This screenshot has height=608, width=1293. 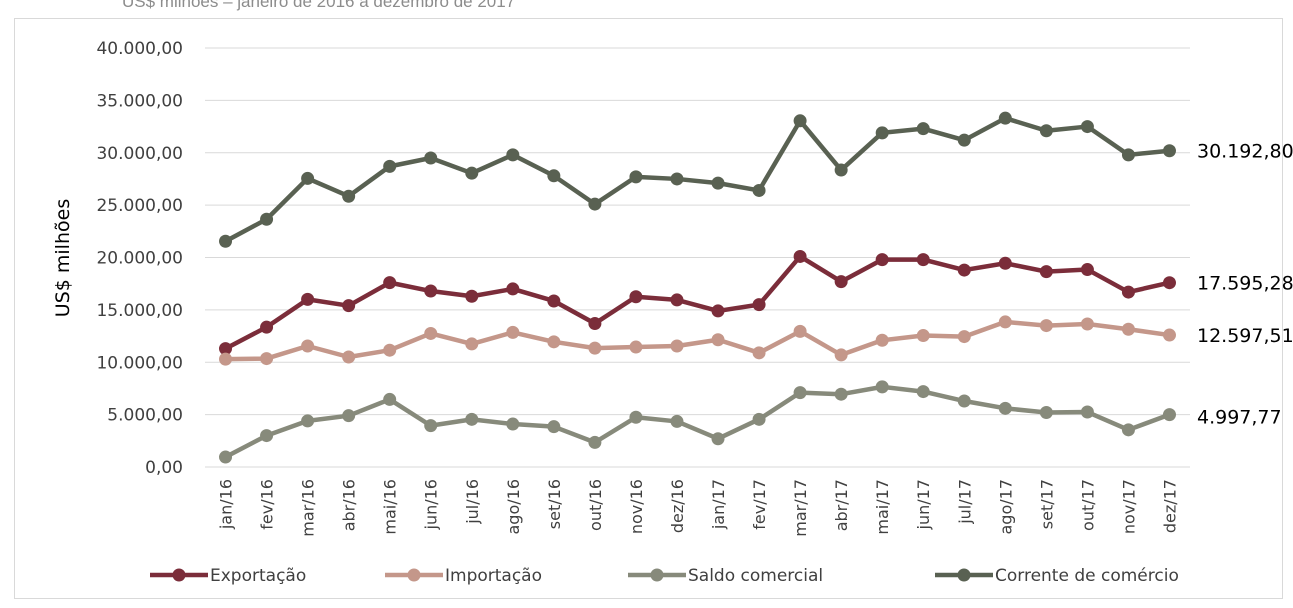 I want to click on x-tick-label: mar/16, so click(x=308, y=508).